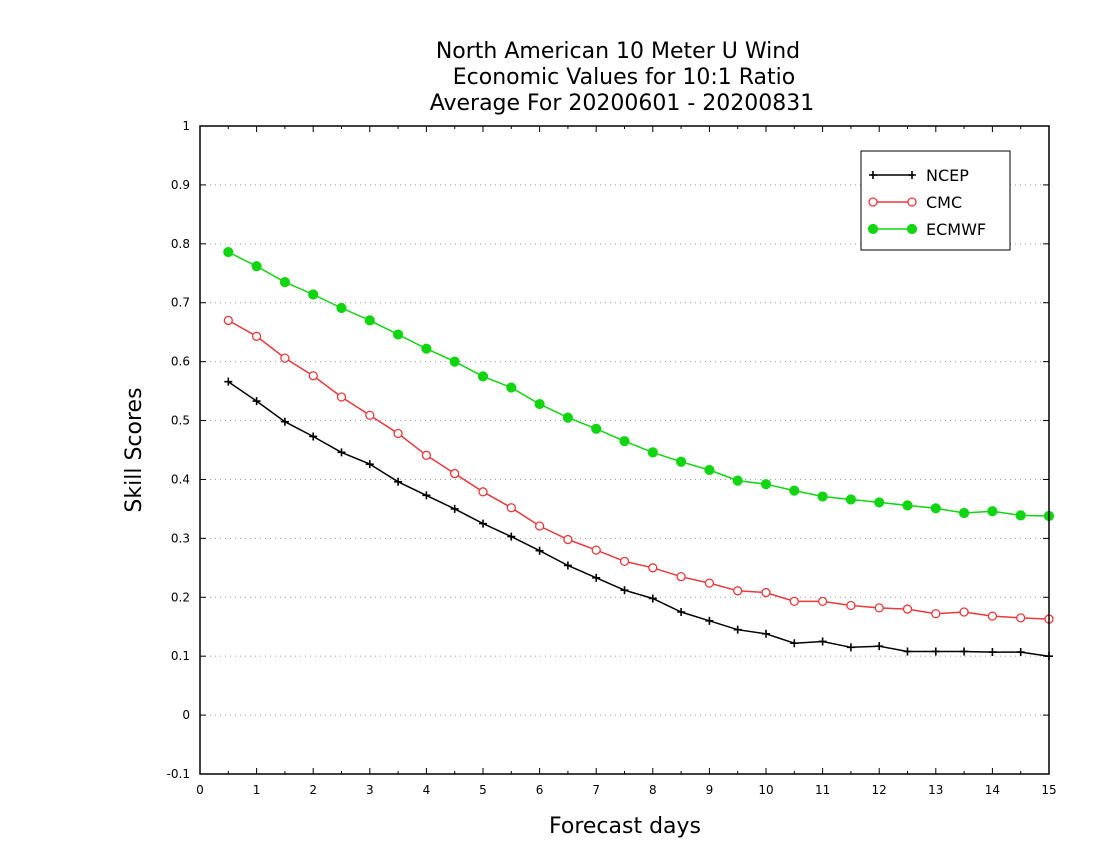 Image resolution: width=1100 pixels, height=850 pixels. Describe the element at coordinates (822, 790) in the screenshot. I see `x-tick-label: 11` at that location.